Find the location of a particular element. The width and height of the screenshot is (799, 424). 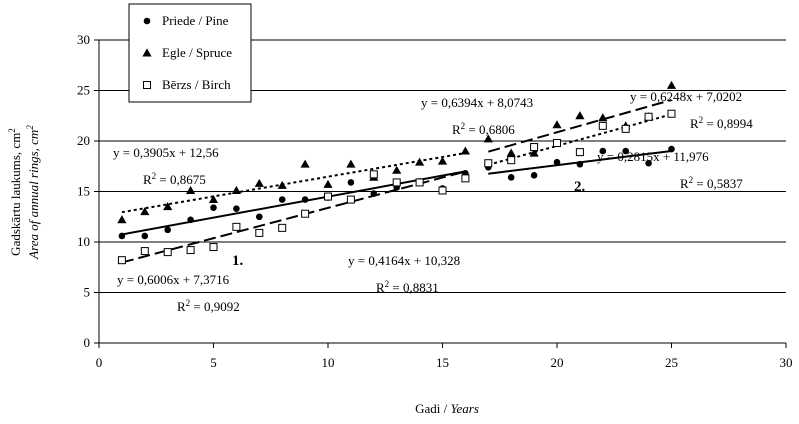

trend-equation-3: y = 0,6248x + 7,0202 is located at coordinates (686, 96).